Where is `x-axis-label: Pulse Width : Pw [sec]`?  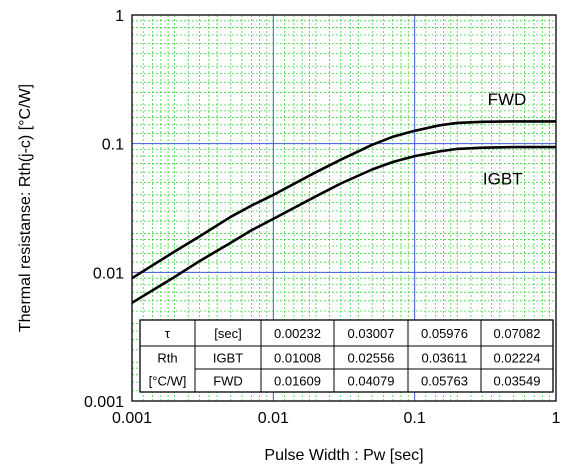 x-axis-label: Pulse Width : Pw [sec] is located at coordinates (343, 455).